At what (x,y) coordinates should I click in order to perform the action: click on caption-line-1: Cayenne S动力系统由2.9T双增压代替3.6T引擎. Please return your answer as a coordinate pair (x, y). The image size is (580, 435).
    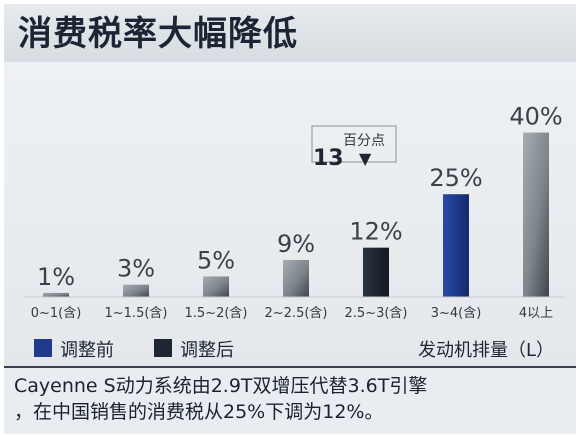
    Looking at the image, I should click on (221, 386).